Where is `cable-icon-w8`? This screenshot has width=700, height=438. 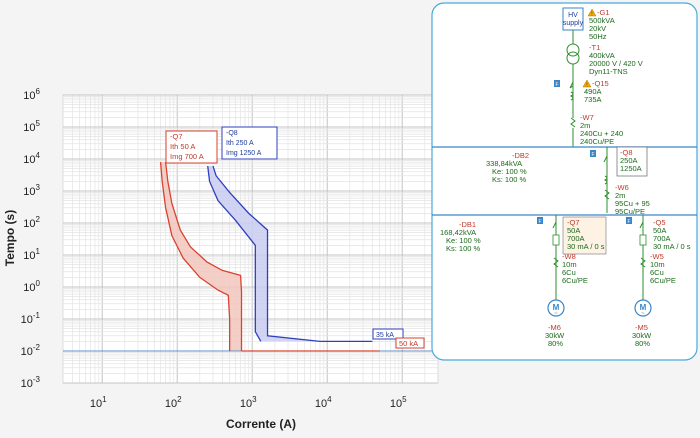
cable-icon-w8 is located at coordinates (556, 262).